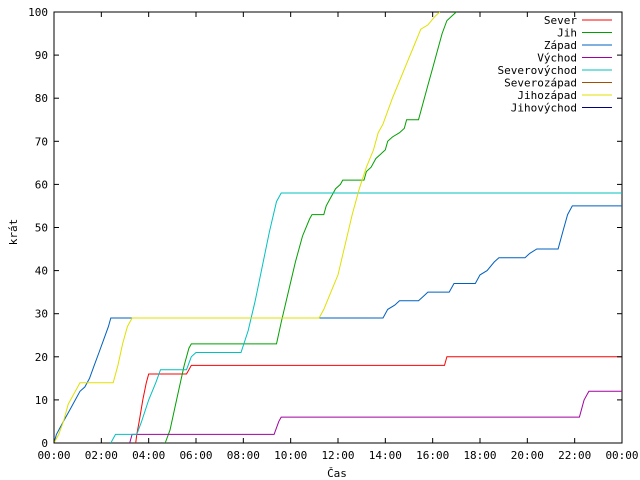 The height and width of the screenshot is (480, 640). What do you see at coordinates (41, 141) in the screenshot?
I see `y-tick-label: 70` at bounding box center [41, 141].